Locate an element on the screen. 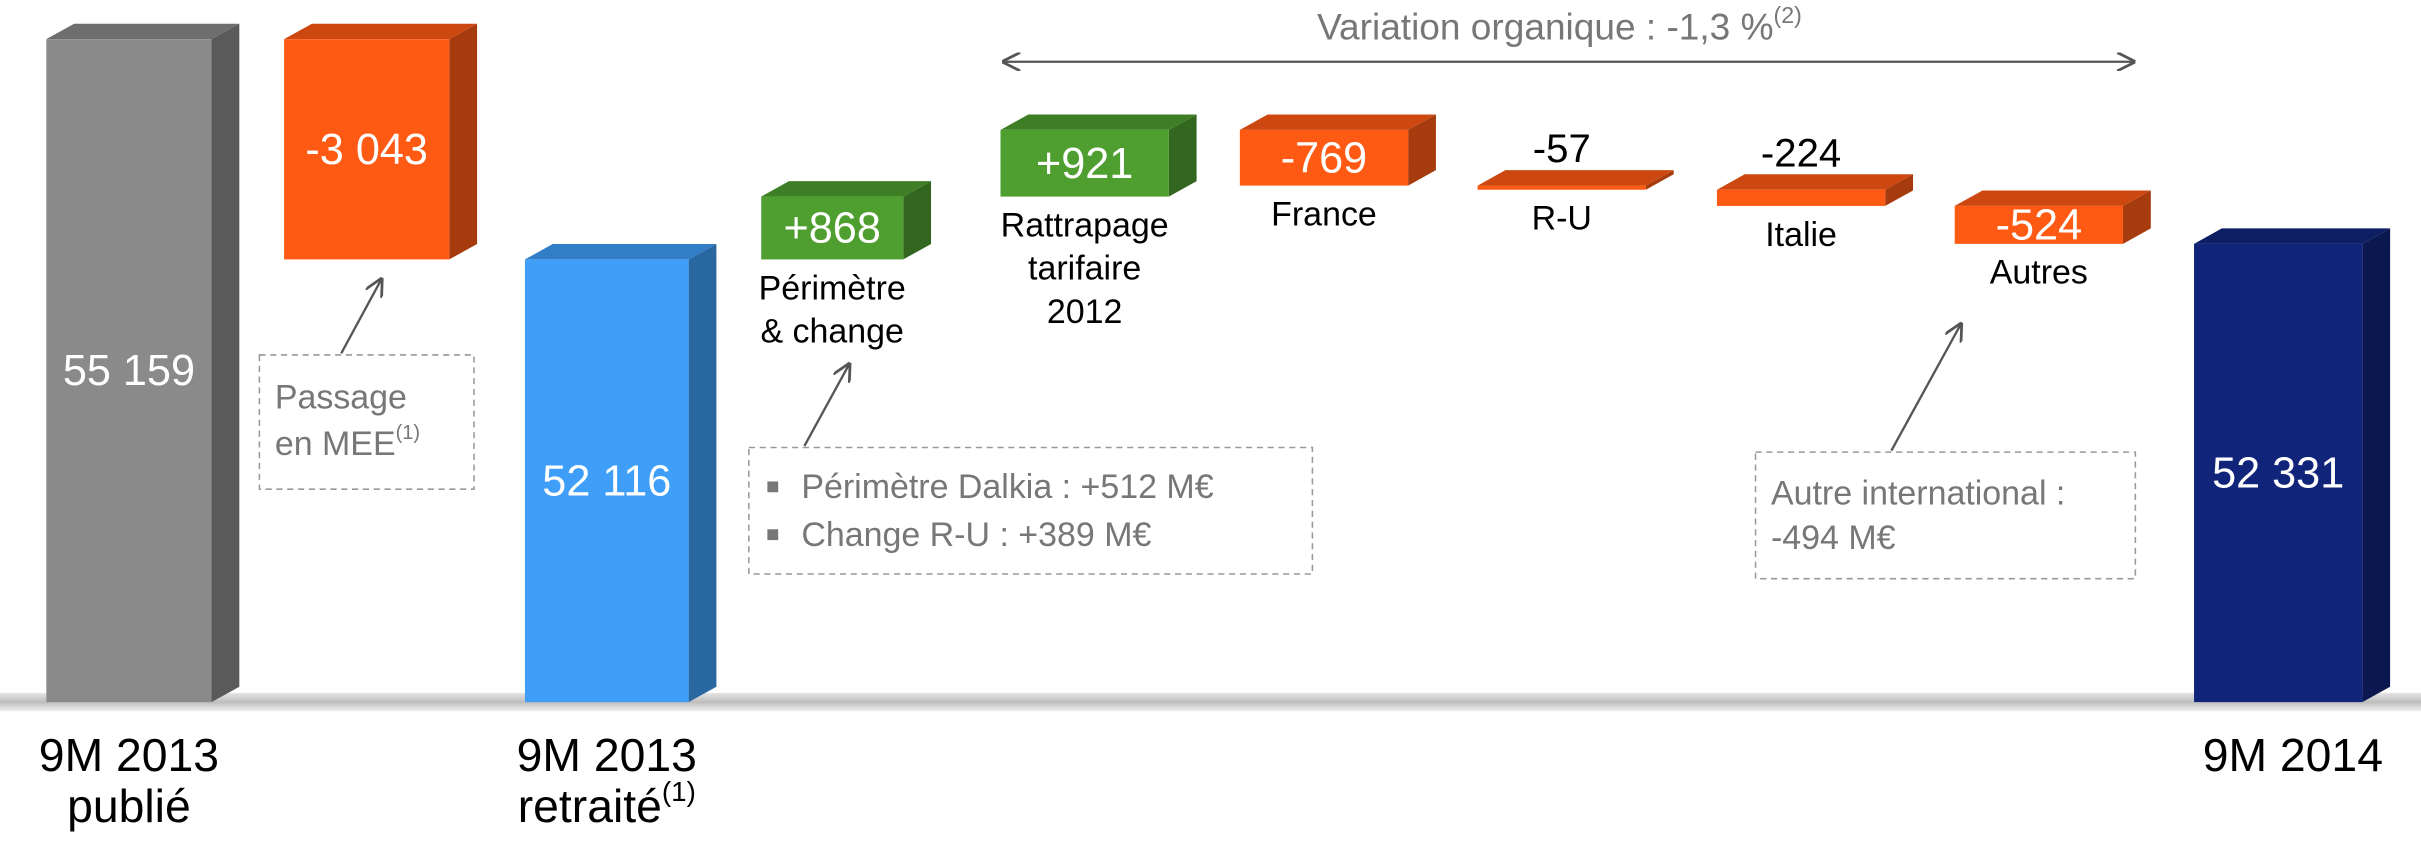  category-label: retraité(1) is located at coordinates (607, 804).